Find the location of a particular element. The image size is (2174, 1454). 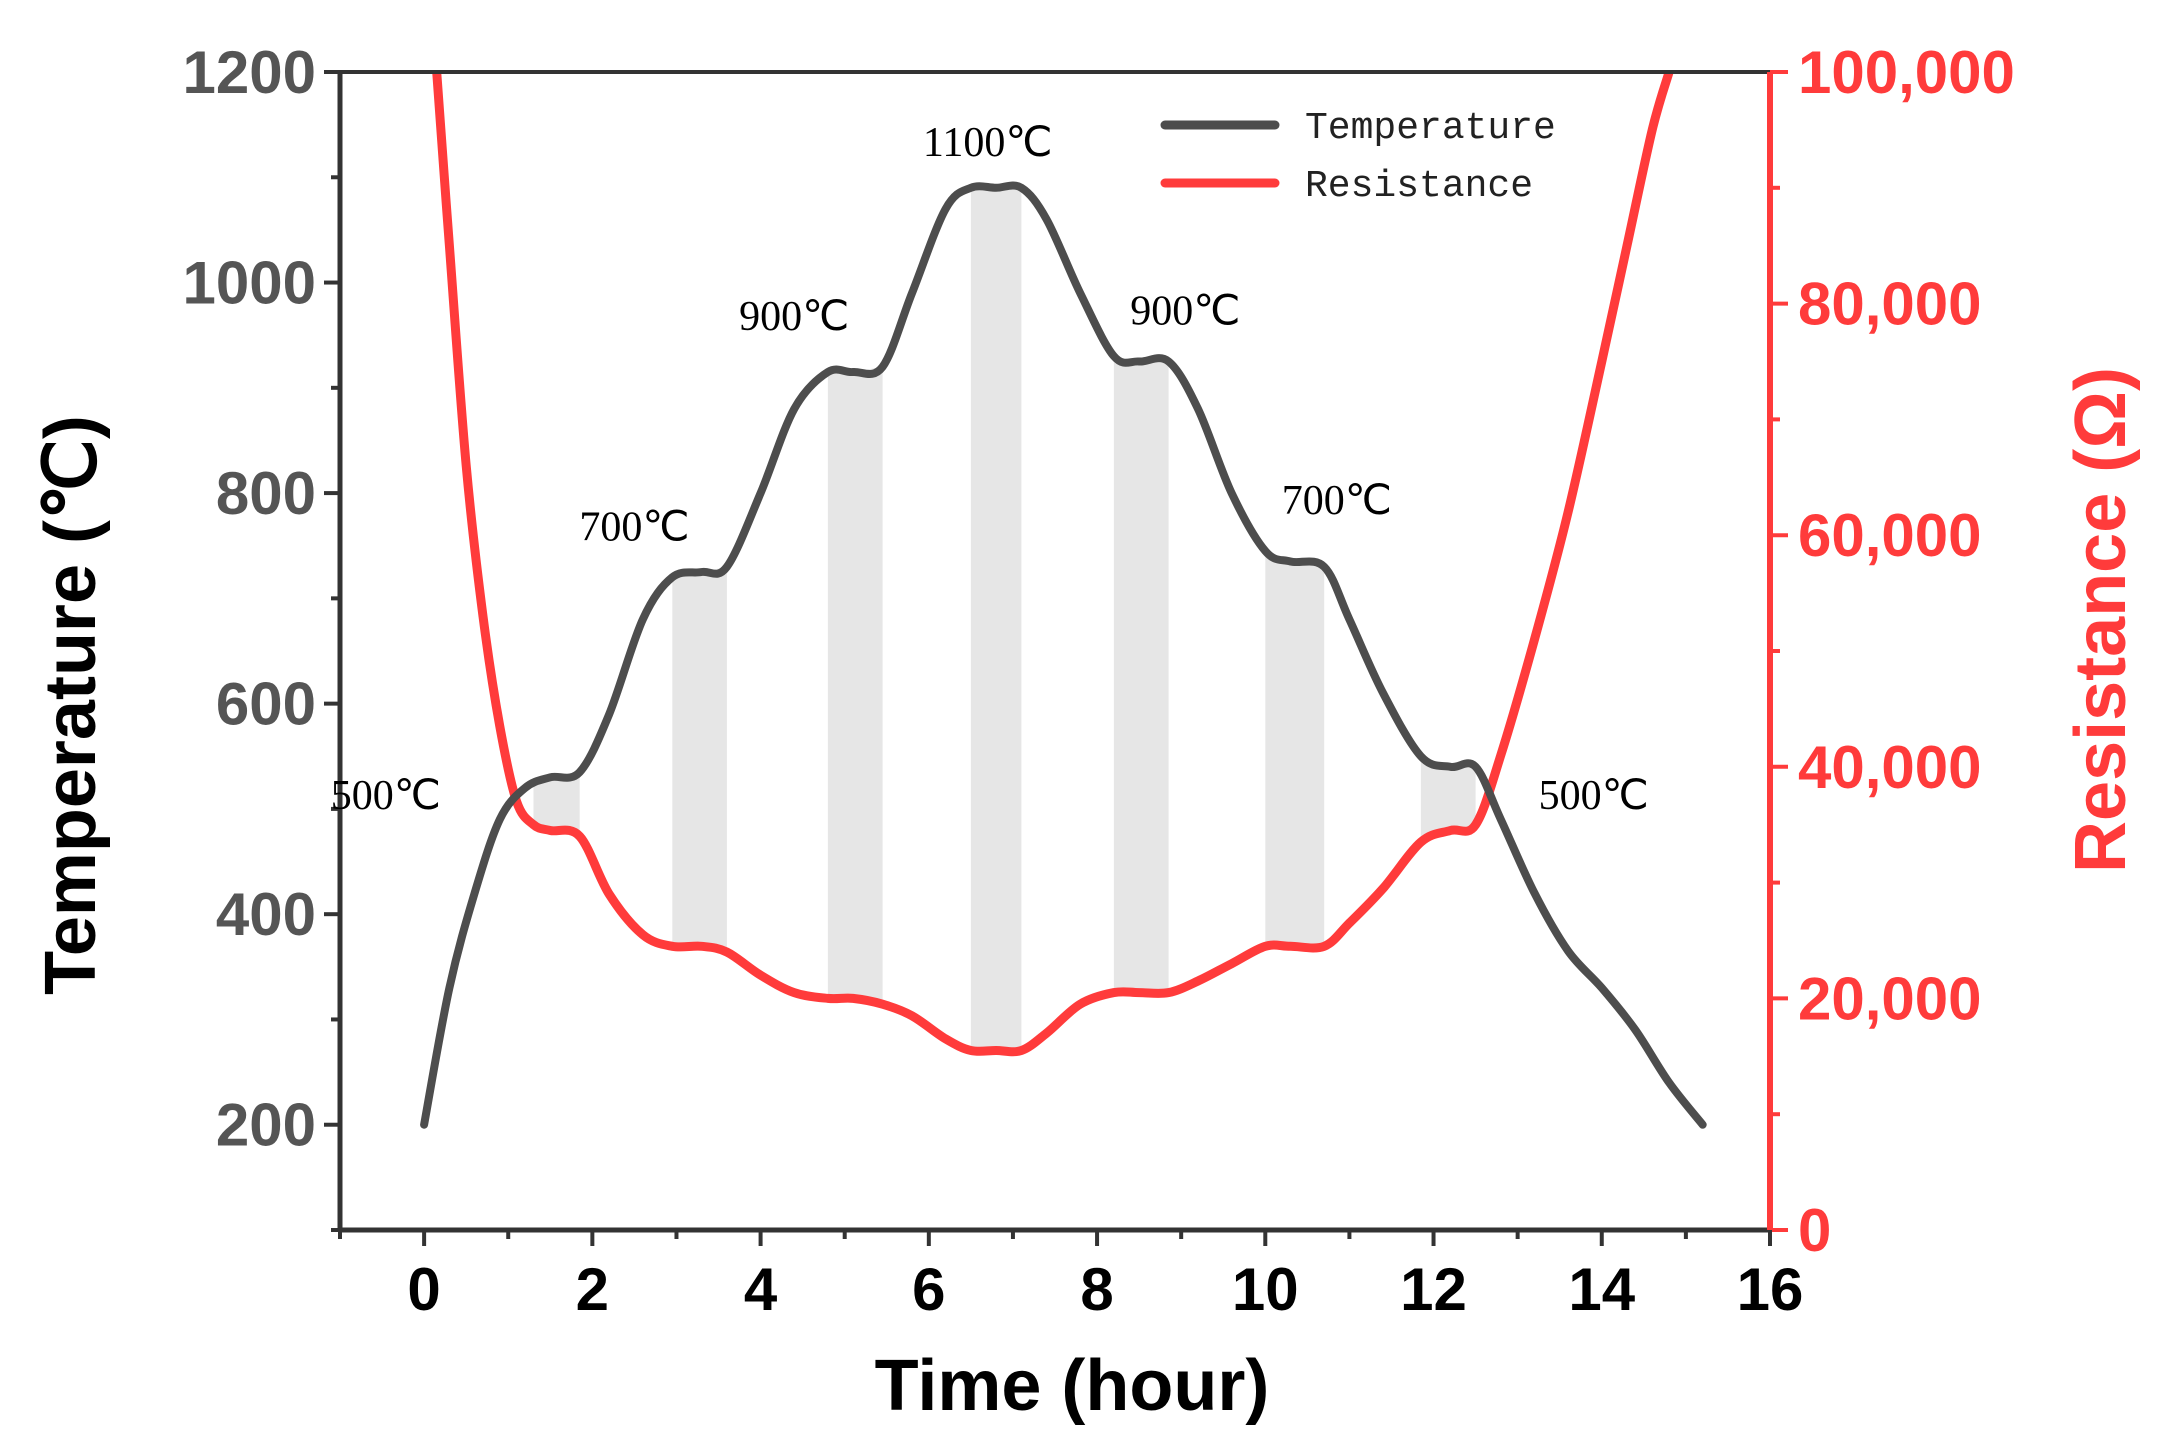

right-tick-label: 0 is located at coordinates (1814, 1230).